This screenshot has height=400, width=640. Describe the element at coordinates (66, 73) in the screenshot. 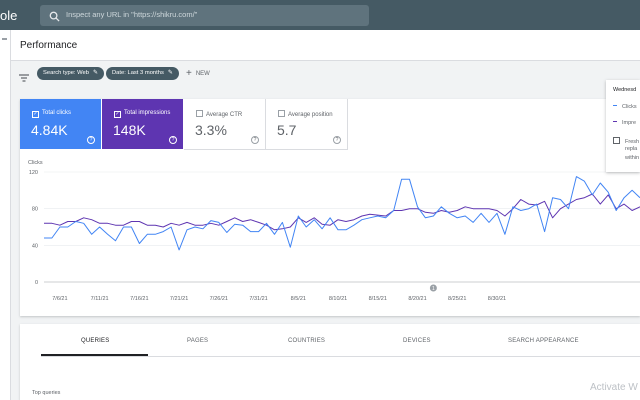

I see `chip-label: Search type: Web` at that location.